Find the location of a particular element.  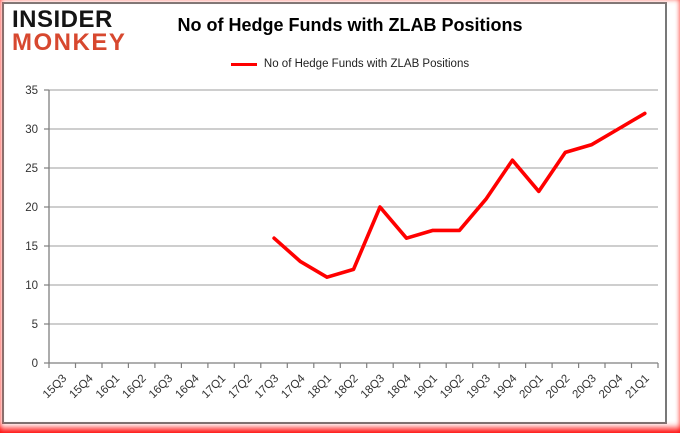

insider-monkey-logo: INSIDER MONKEY is located at coordinates (69, 31).